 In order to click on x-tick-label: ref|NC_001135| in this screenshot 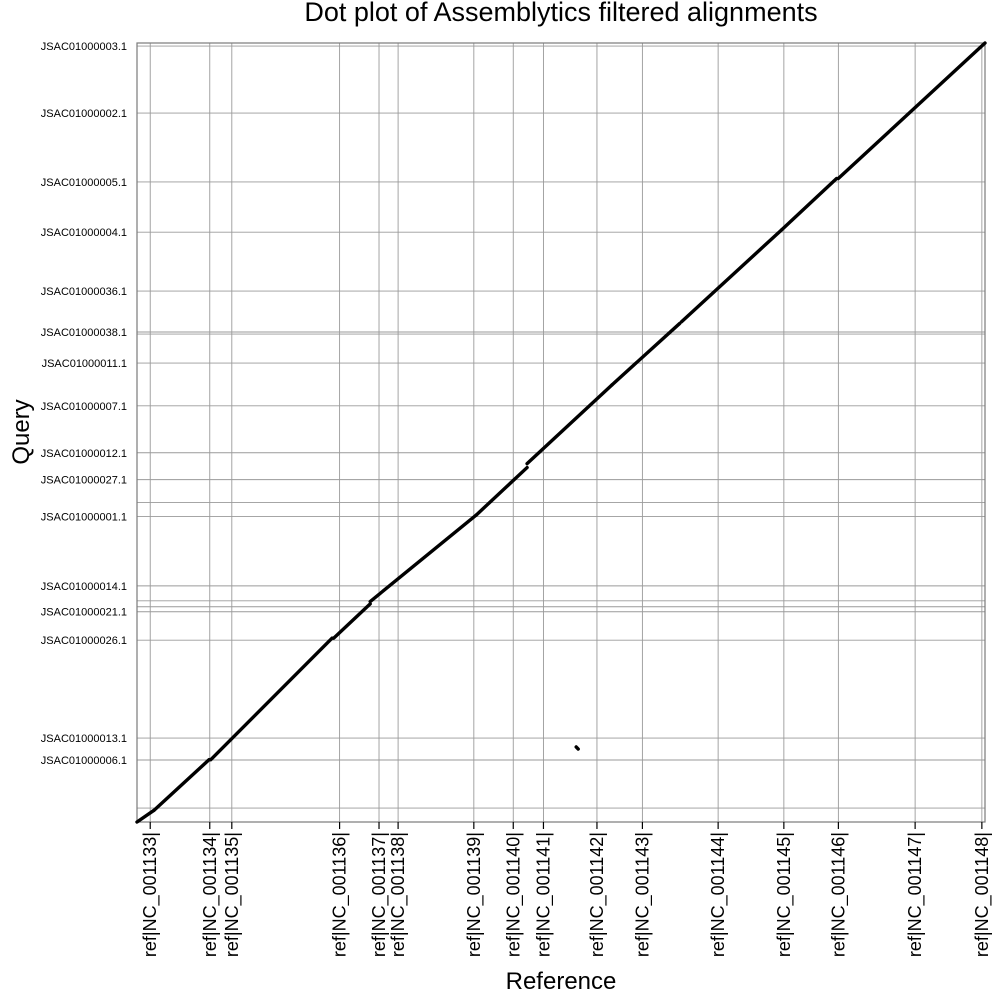, I will do `click(232, 894)`.